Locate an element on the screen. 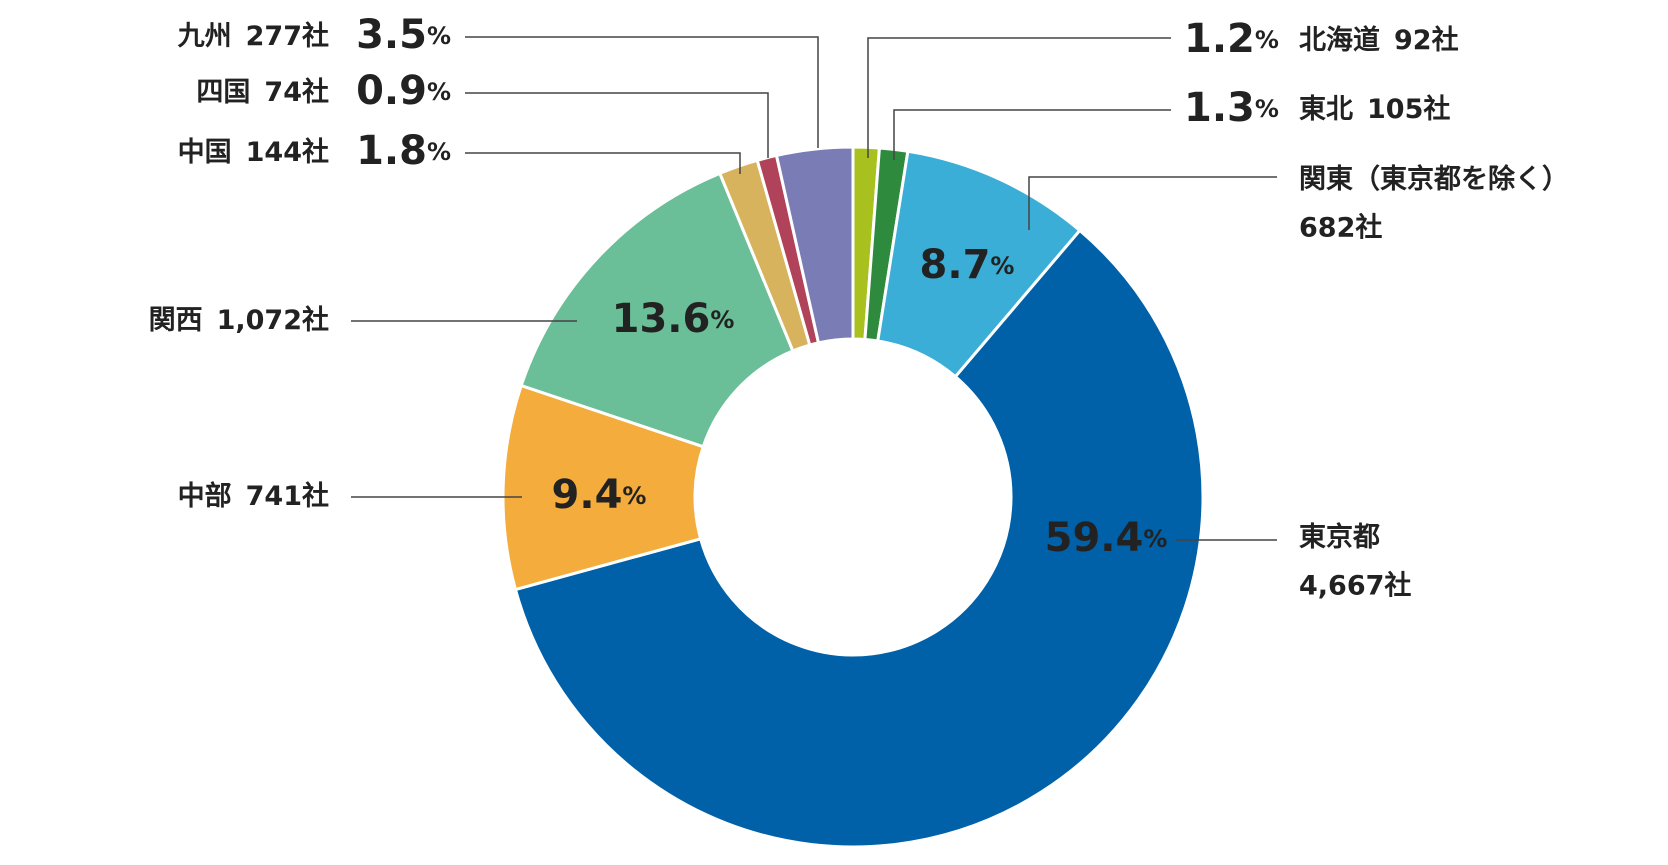 Image resolution: width=1668 pixels, height=865 pixels. category-name: 関東（東京都を除く） is located at coordinates (1434, 179).